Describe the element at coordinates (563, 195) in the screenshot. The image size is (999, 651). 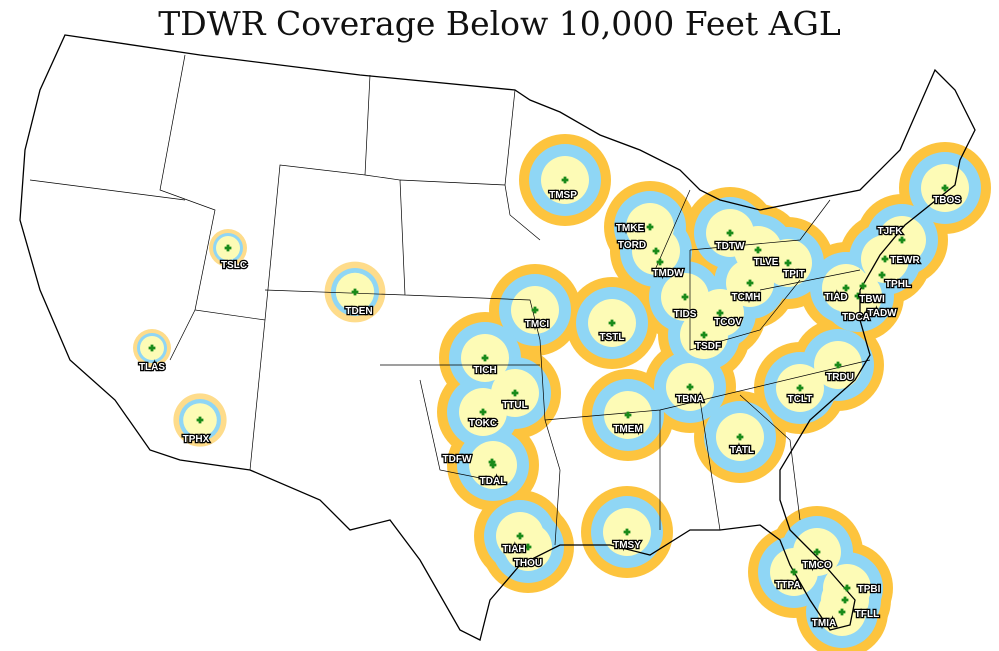
I see `site-label: TMSP` at that location.